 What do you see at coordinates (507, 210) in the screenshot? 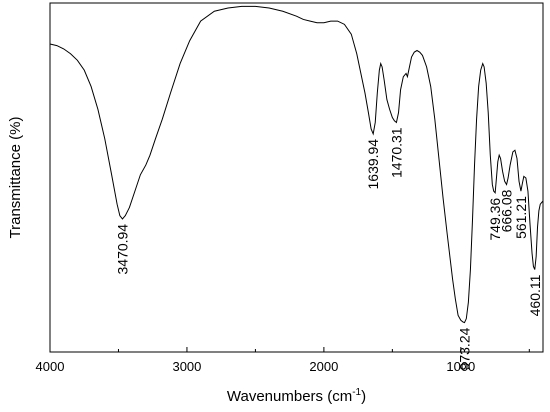
I see `peak-label: 666.08` at bounding box center [507, 210].